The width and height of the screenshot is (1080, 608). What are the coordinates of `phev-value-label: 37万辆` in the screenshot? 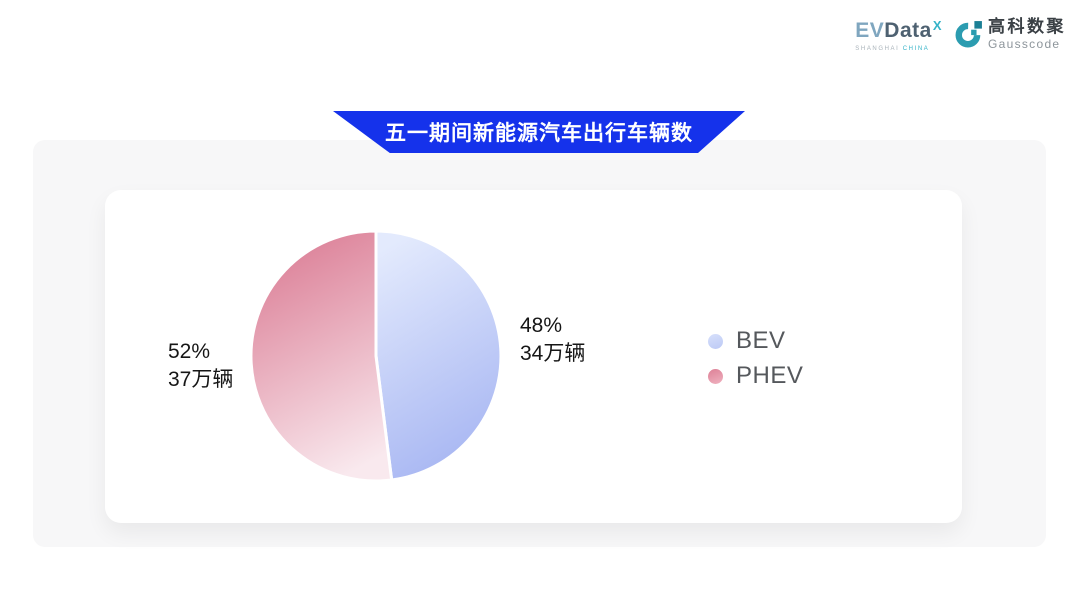 It's located at (201, 379).